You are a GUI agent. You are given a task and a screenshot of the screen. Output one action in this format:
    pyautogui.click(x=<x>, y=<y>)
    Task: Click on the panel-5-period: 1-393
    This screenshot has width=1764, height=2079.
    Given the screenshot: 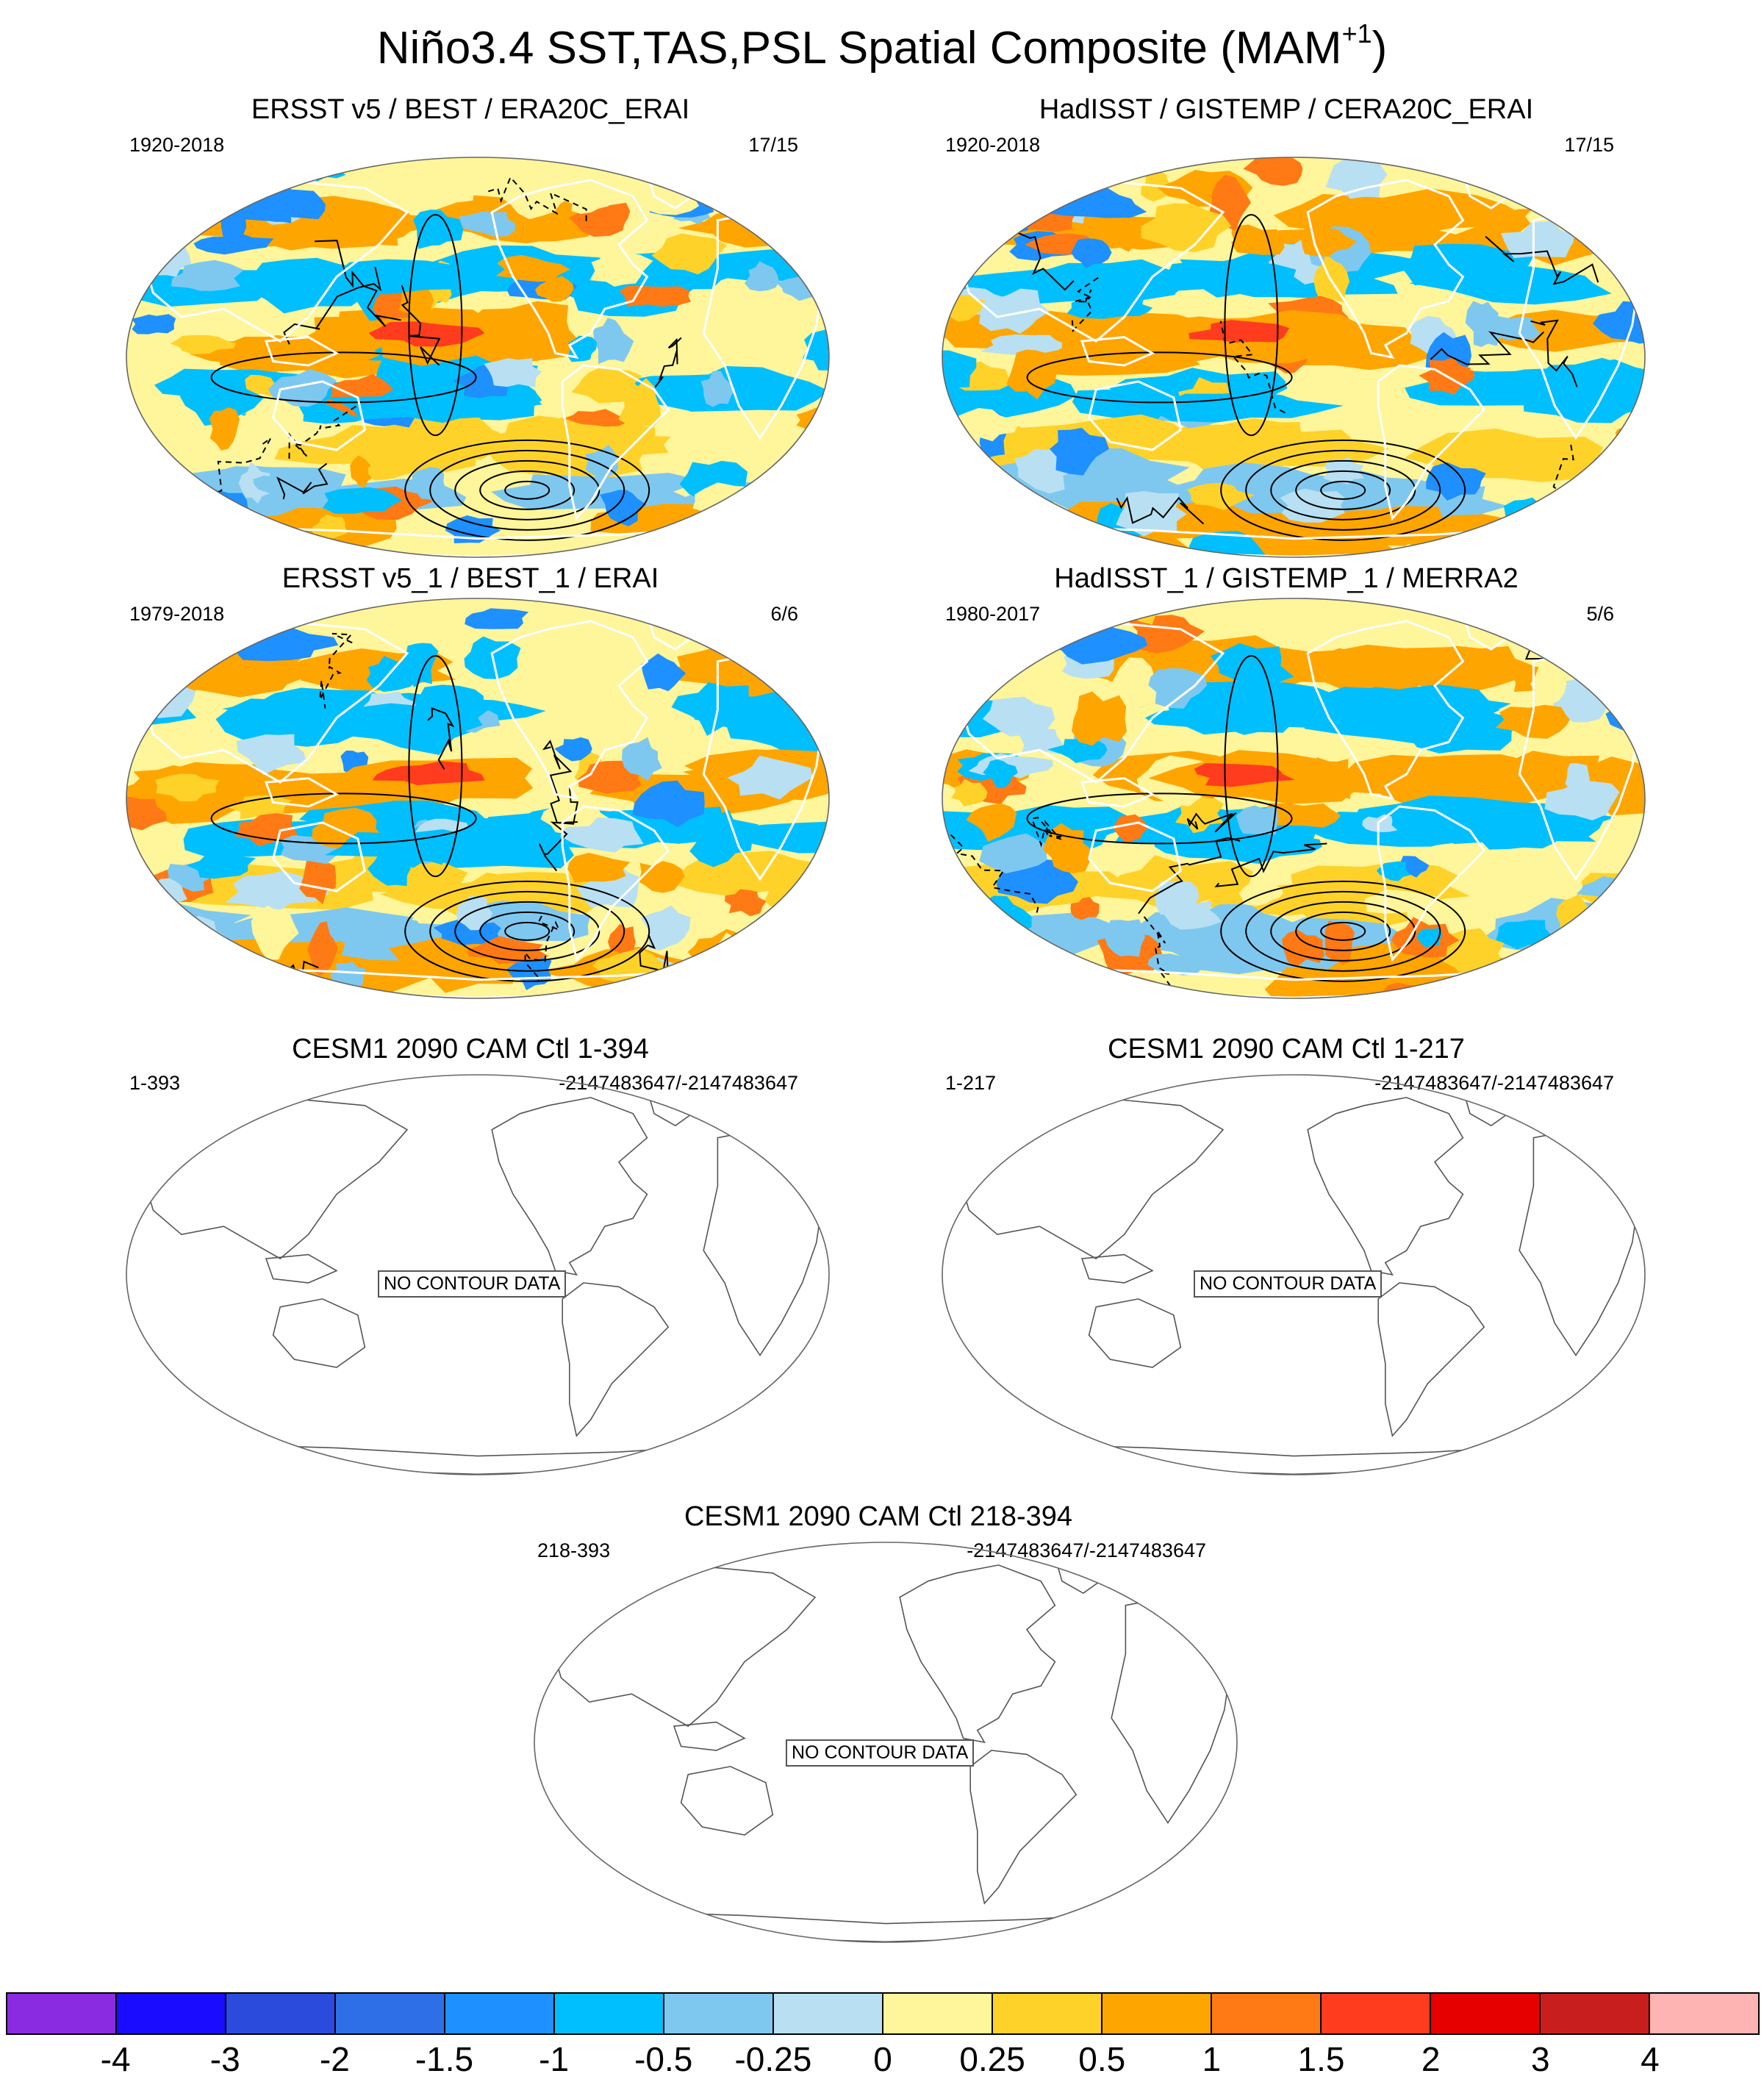 What is the action you would take?
    pyautogui.click(x=155, y=1083)
    